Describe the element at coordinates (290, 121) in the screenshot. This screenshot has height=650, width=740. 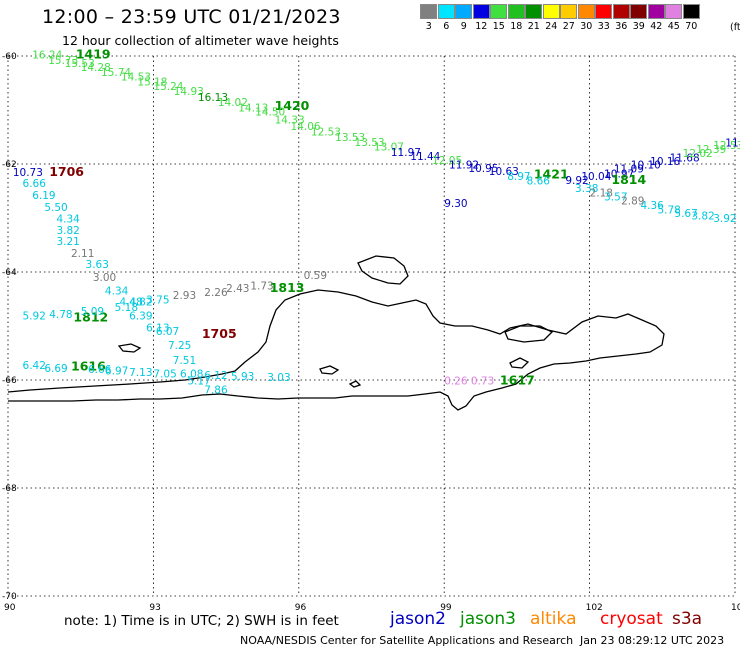
I see `wave-height-value: 14.33` at that location.